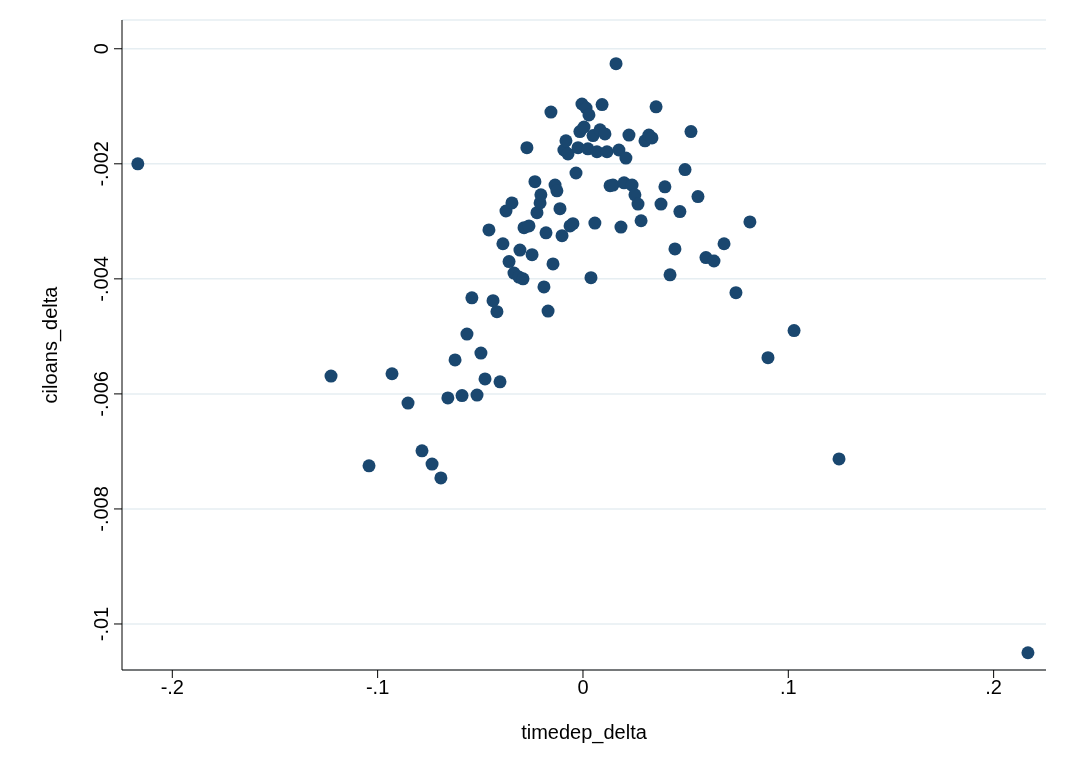 Image resolution: width=1073 pixels, height=769 pixels. Describe the element at coordinates (377, 687) in the screenshot. I see `x-tick-label: -.1` at that location.